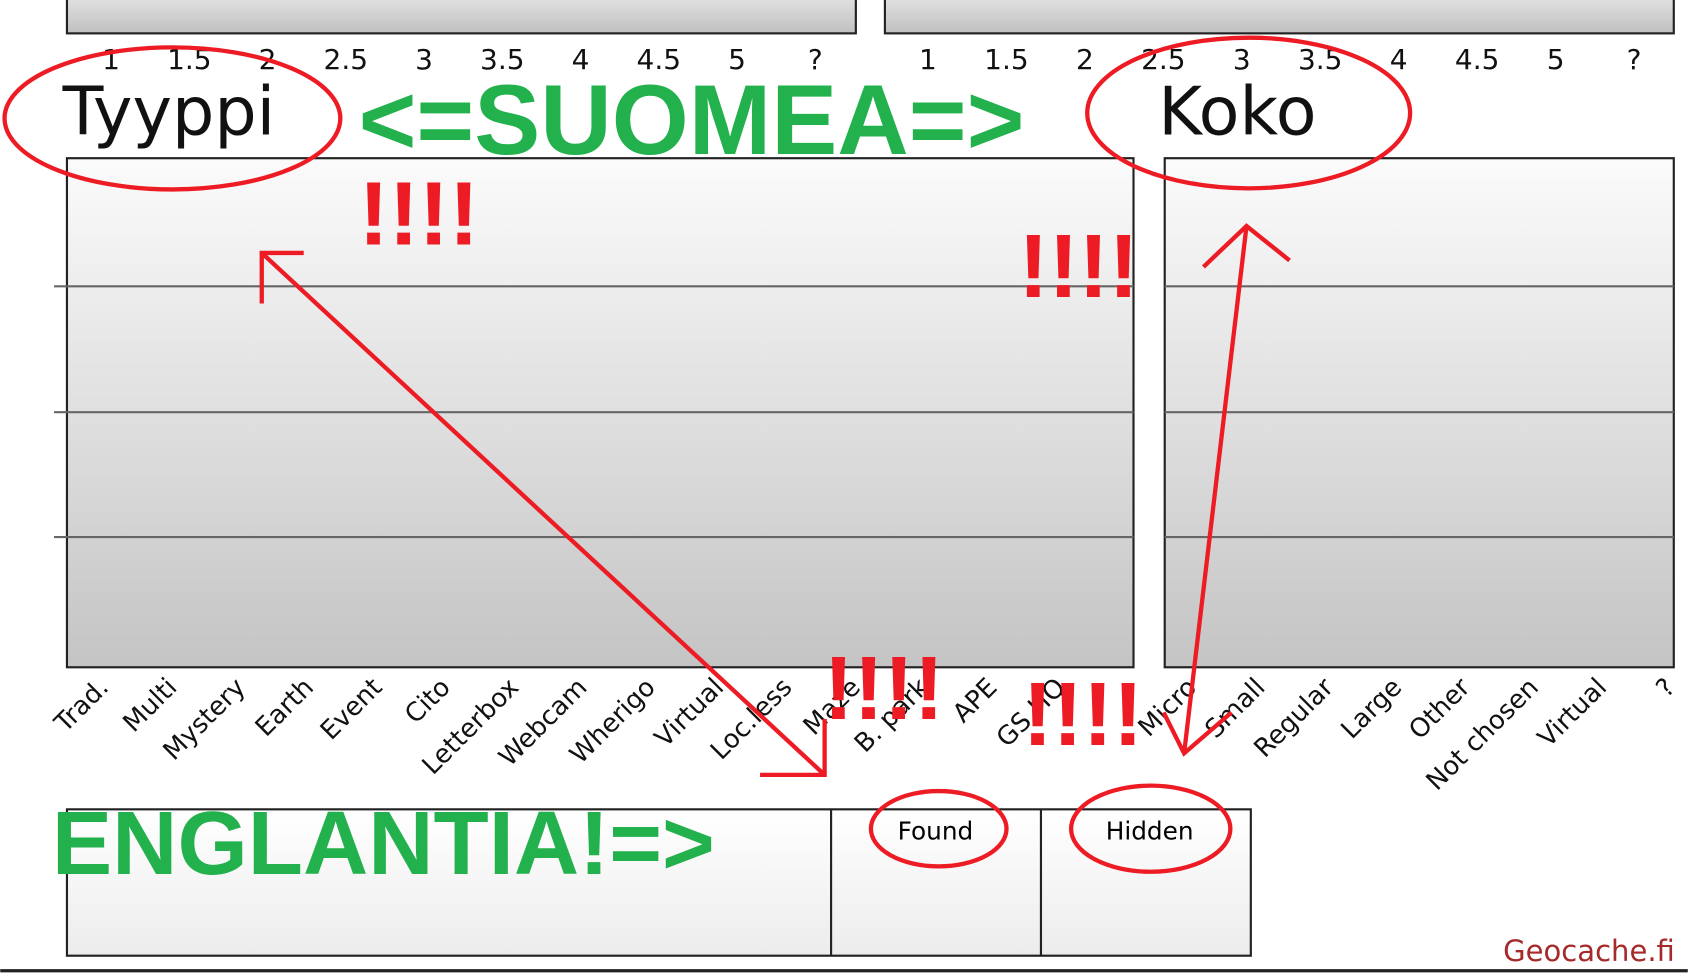  I want to click on category-label: Virtual, so click(1572, 713).